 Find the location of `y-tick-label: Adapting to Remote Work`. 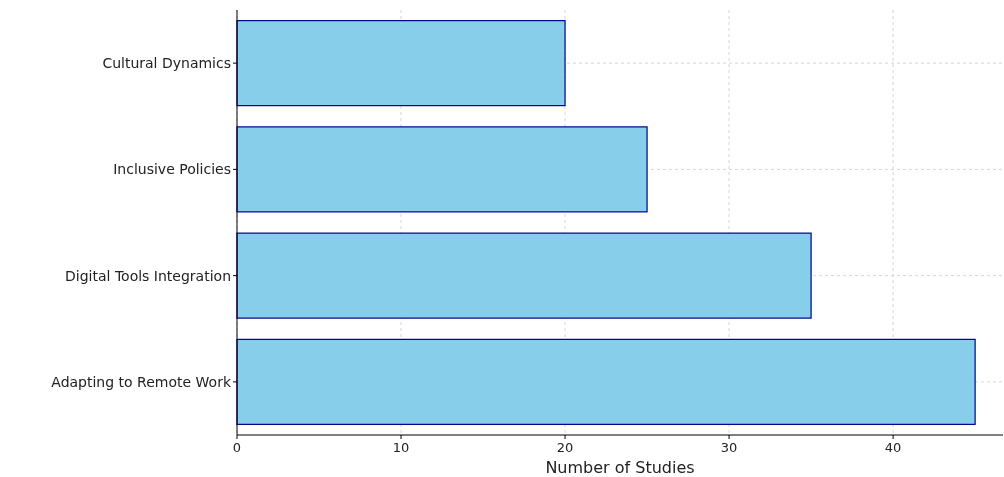

y-tick-label: Adapting to Remote Work is located at coordinates (141, 381).